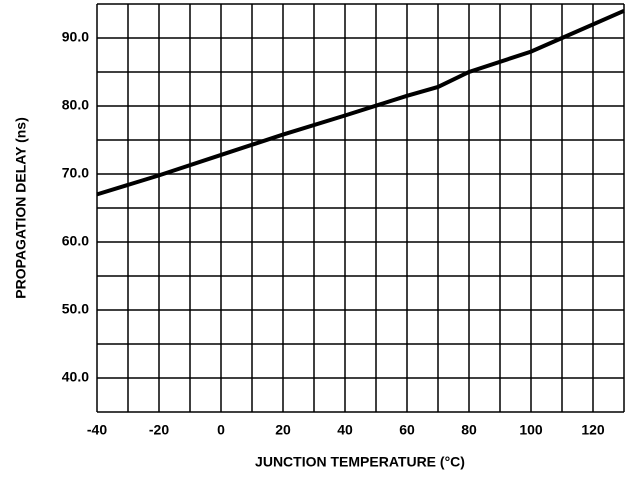 The height and width of the screenshot is (479, 629). I want to click on x-tick-label: 80, so click(469, 430).